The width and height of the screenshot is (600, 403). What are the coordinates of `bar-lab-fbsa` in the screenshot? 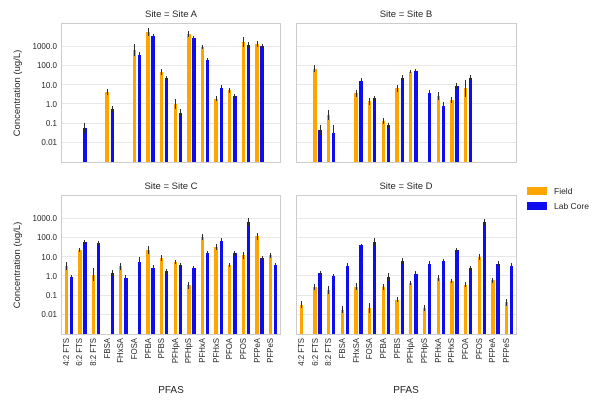 It's located at (112, 135).